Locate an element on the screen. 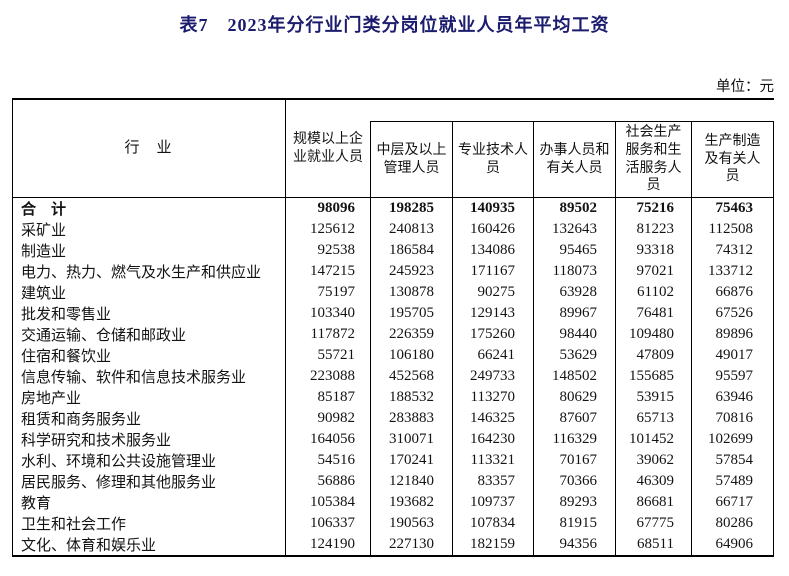  table-row: 卫生和社会工作 106337 190563 107834 81915 67775 80286 is located at coordinates (393, 523).